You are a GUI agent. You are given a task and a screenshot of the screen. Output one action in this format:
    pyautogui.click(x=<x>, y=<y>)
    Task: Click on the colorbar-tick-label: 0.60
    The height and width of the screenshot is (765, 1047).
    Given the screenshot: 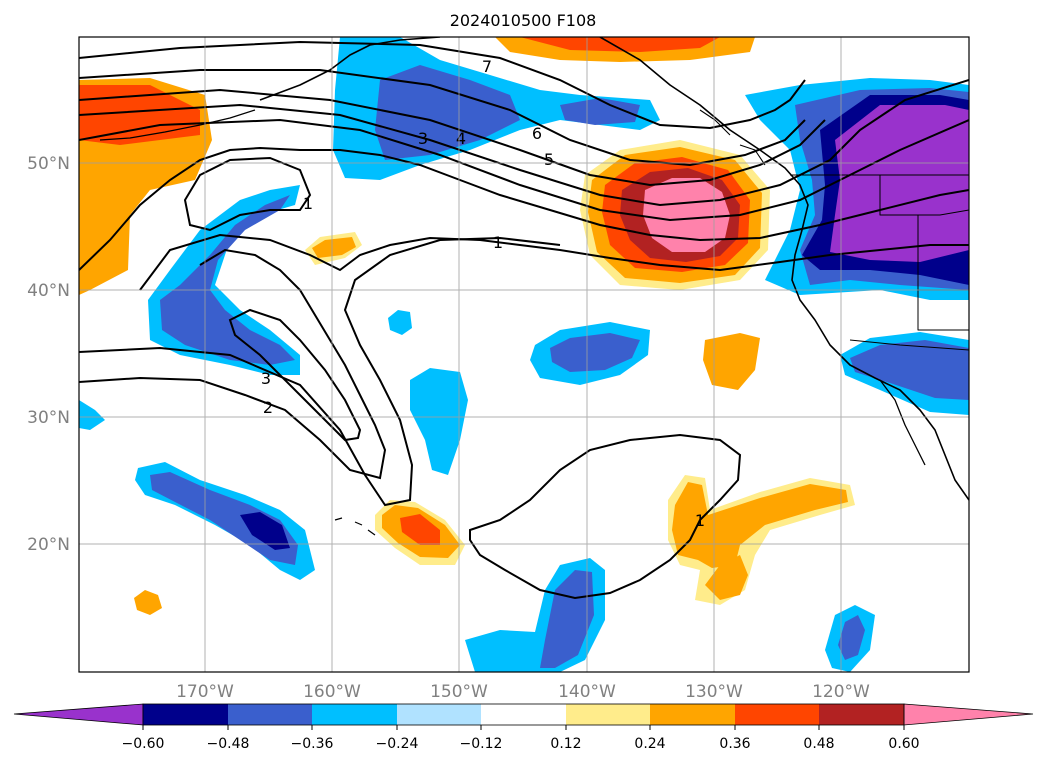 What is the action you would take?
    pyautogui.click(x=903, y=744)
    